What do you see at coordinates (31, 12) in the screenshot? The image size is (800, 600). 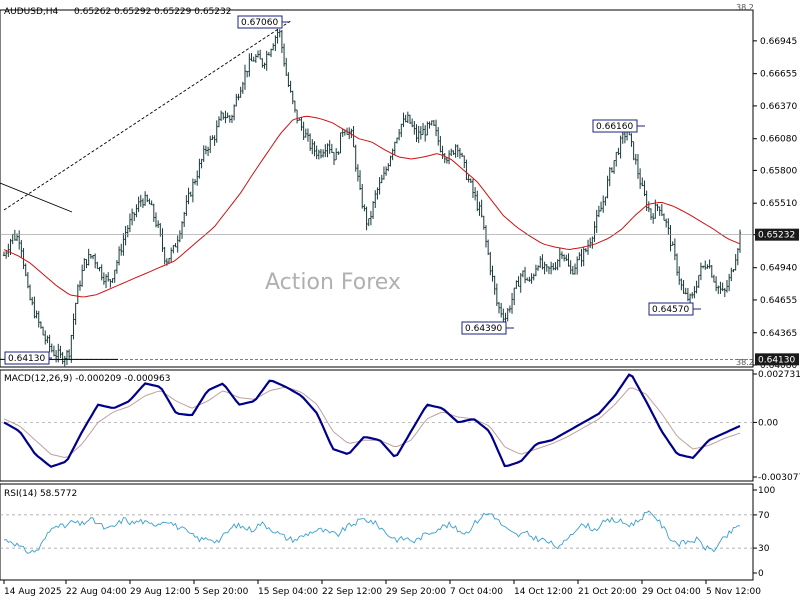 I see `symbol-label: AUDUSD,H4` at bounding box center [31, 12].